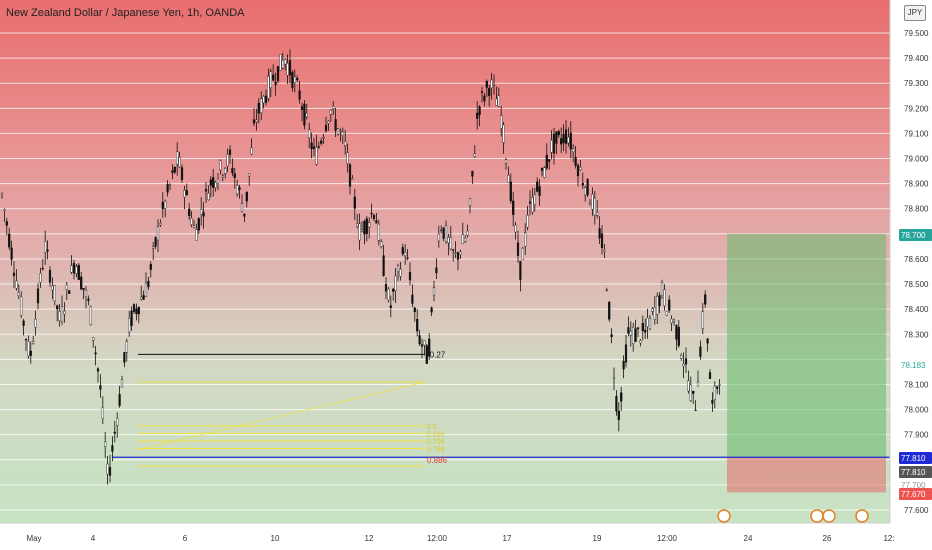  Describe the element at coordinates (915, 13) in the screenshot. I see `currency-badge: JPY` at that location.